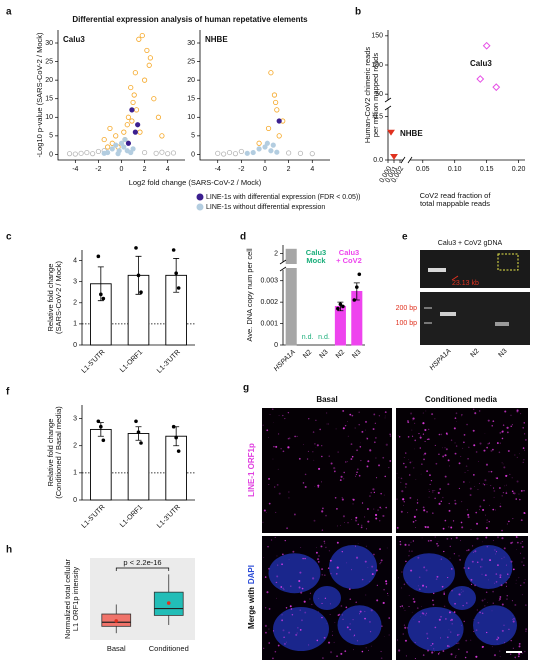  I want to click on gel-lane-label: N2, so click(474, 353).